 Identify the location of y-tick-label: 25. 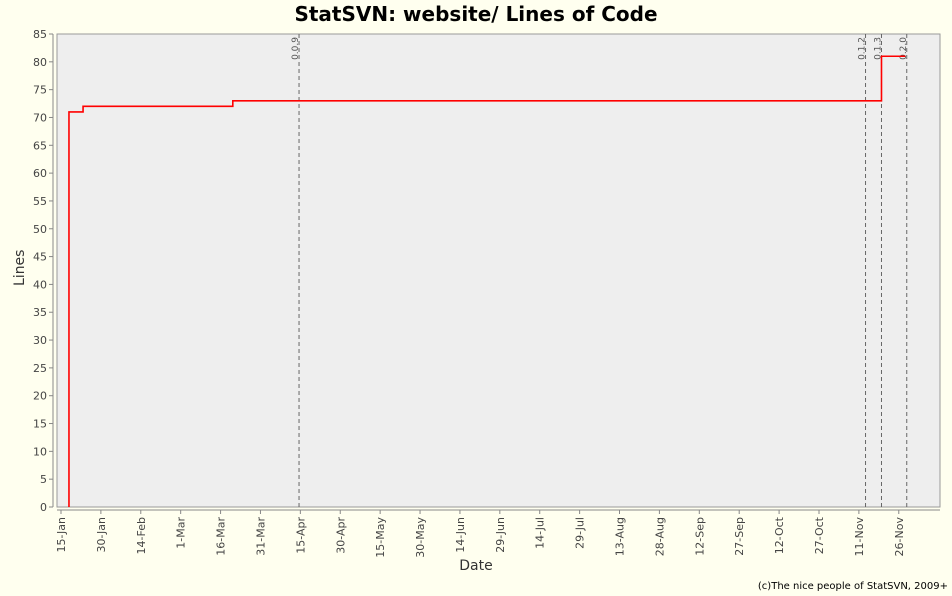
(40, 368).